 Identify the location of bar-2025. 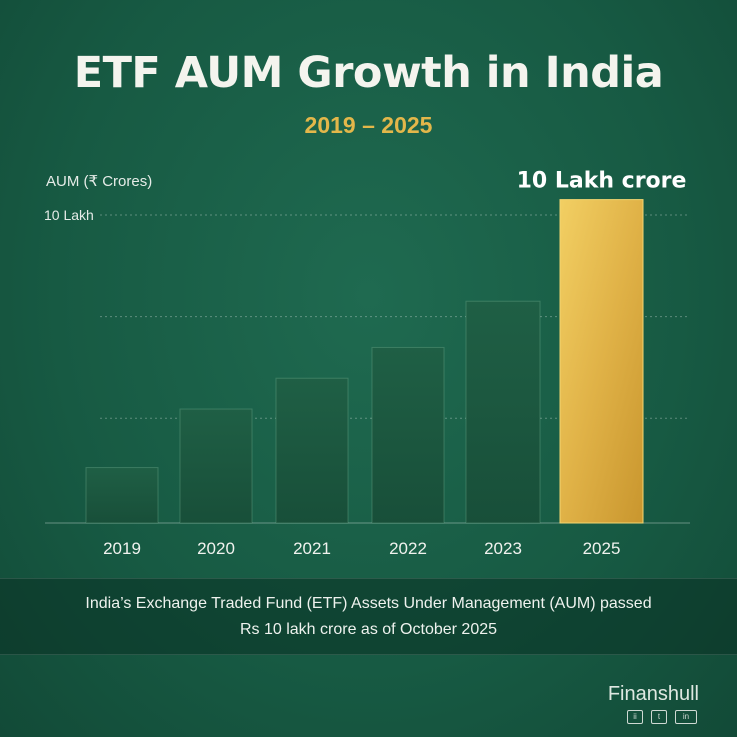
(601, 361).